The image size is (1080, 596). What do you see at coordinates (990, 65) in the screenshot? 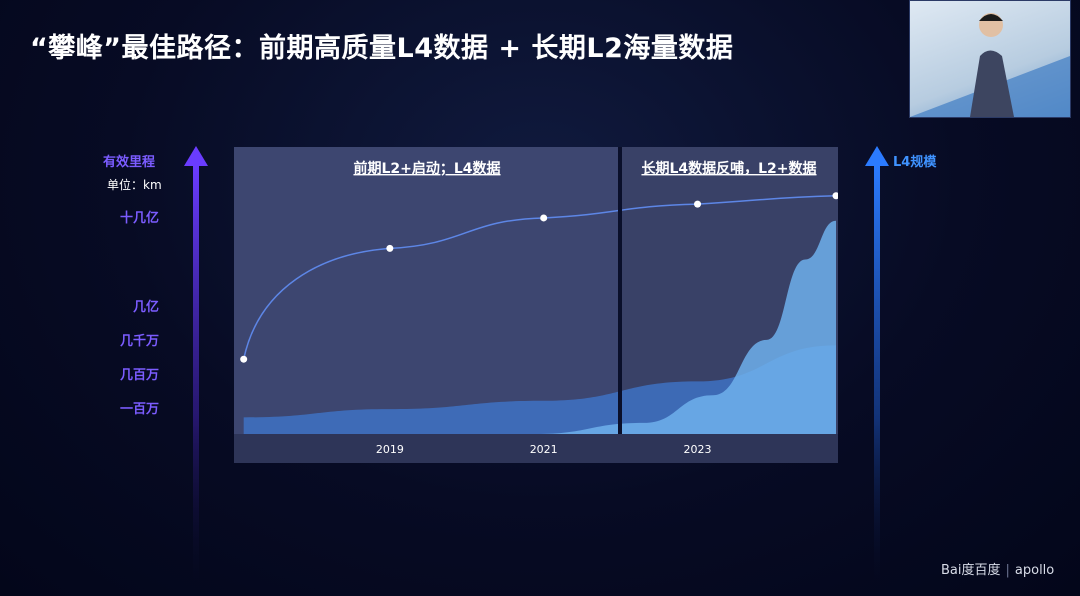
I see `speaker-figure` at bounding box center [990, 65].